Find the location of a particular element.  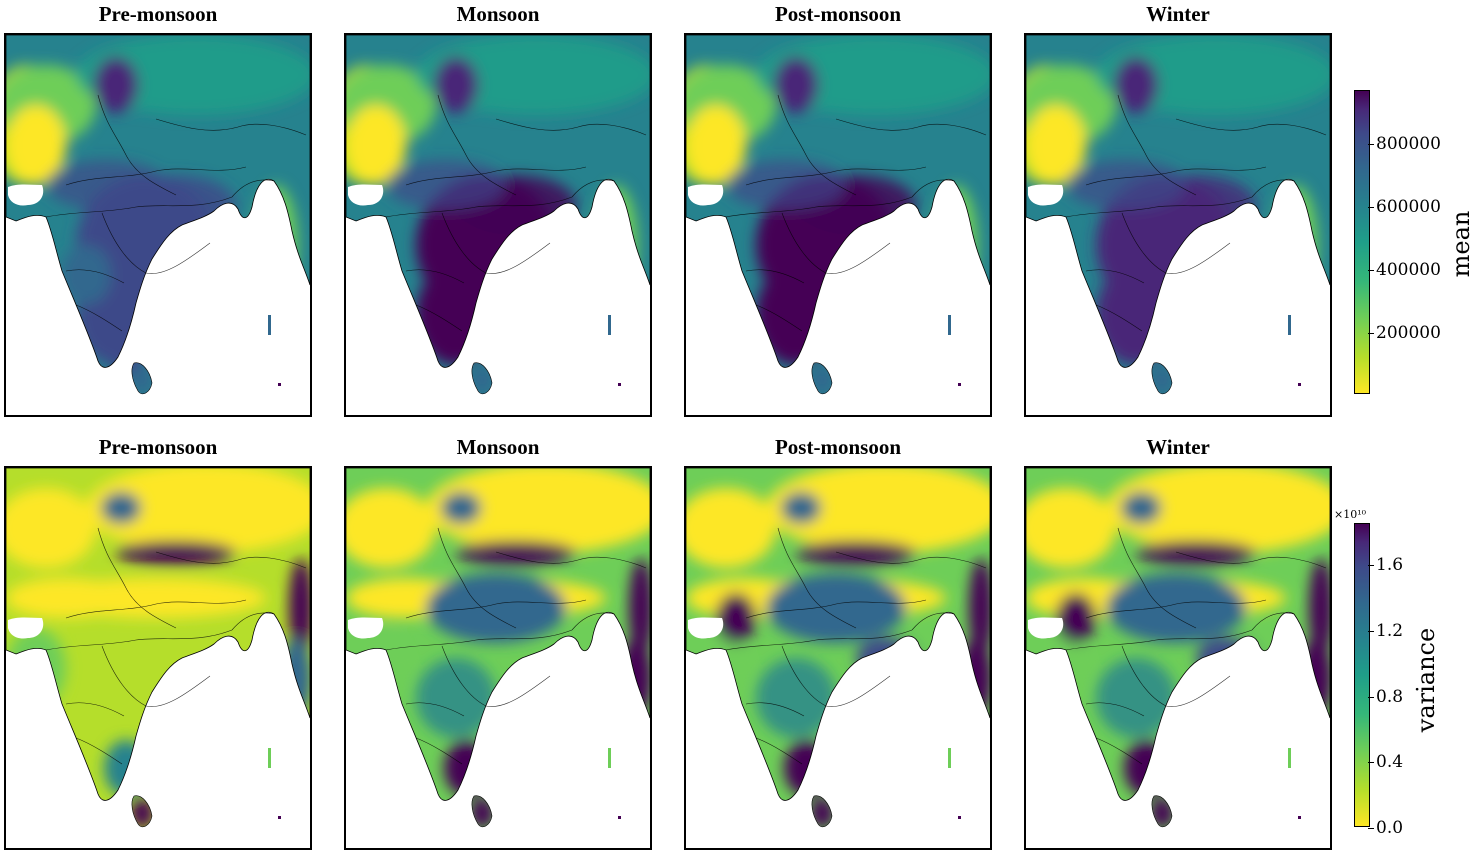

map-panel-mean-monsoon is located at coordinates (498, 225).